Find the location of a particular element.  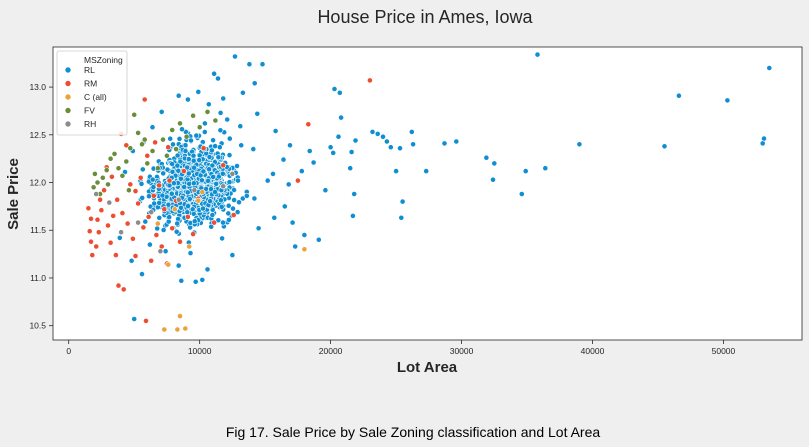

y-axis-ticks: 10.5 11.0 11.5 12.0 12.5 13.0 is located at coordinates (41, 206).